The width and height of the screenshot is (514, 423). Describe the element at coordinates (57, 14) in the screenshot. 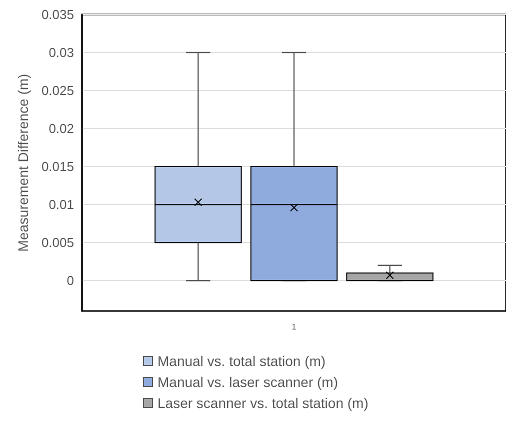

I see `y-tick-label: 0.035` at that location.